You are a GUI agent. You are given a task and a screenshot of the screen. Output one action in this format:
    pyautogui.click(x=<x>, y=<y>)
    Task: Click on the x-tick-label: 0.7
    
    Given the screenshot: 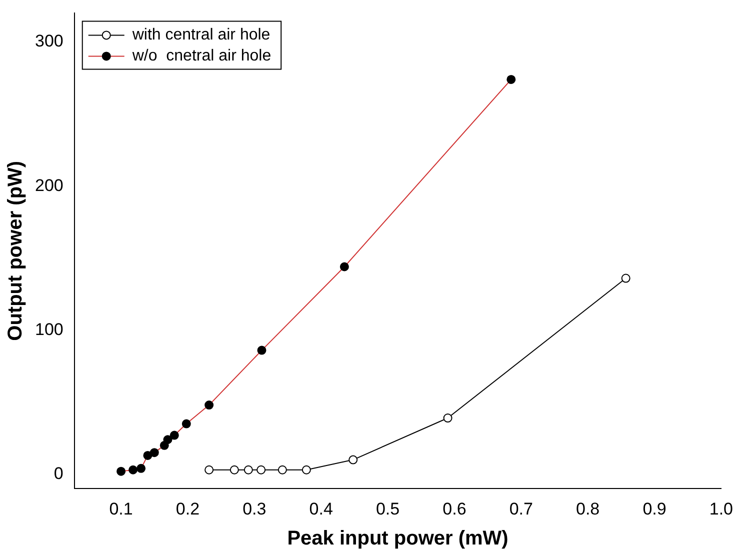 What is the action you would take?
    pyautogui.click(x=521, y=508)
    